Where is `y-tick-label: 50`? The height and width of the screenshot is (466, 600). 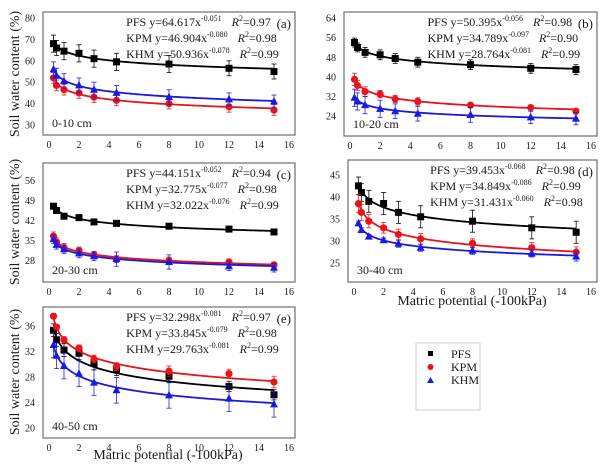 y-tick-label: 50 is located at coordinates (30, 83).